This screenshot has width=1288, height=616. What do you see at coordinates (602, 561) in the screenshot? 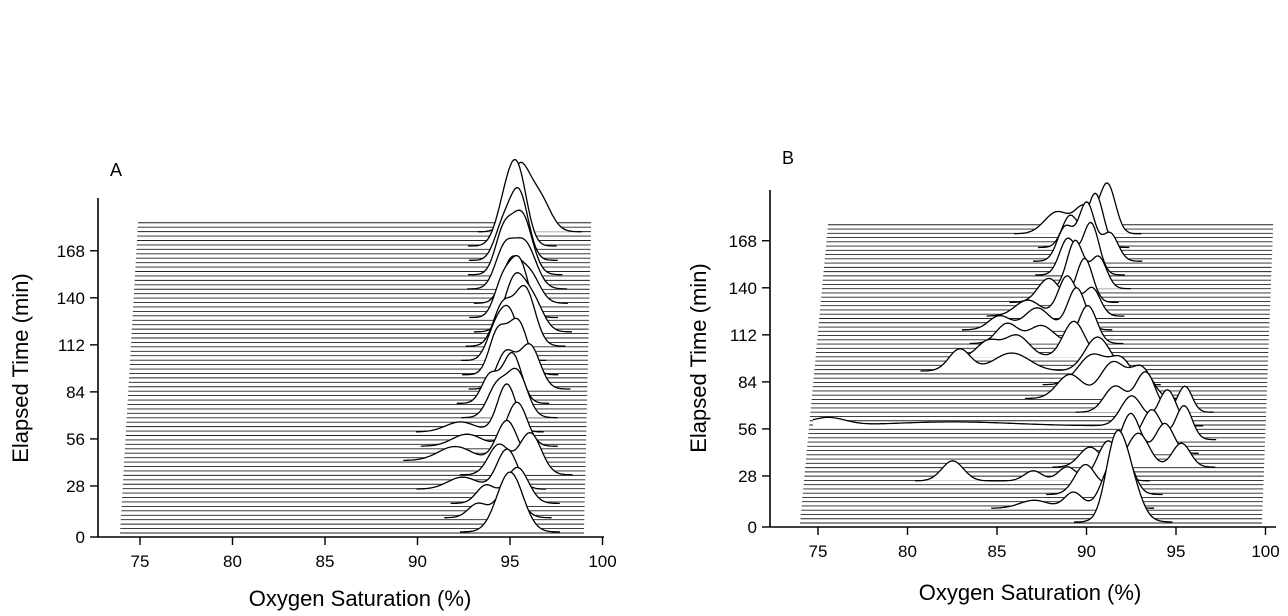
I see `panel-a-x-tick-label: 100` at bounding box center [602, 561].